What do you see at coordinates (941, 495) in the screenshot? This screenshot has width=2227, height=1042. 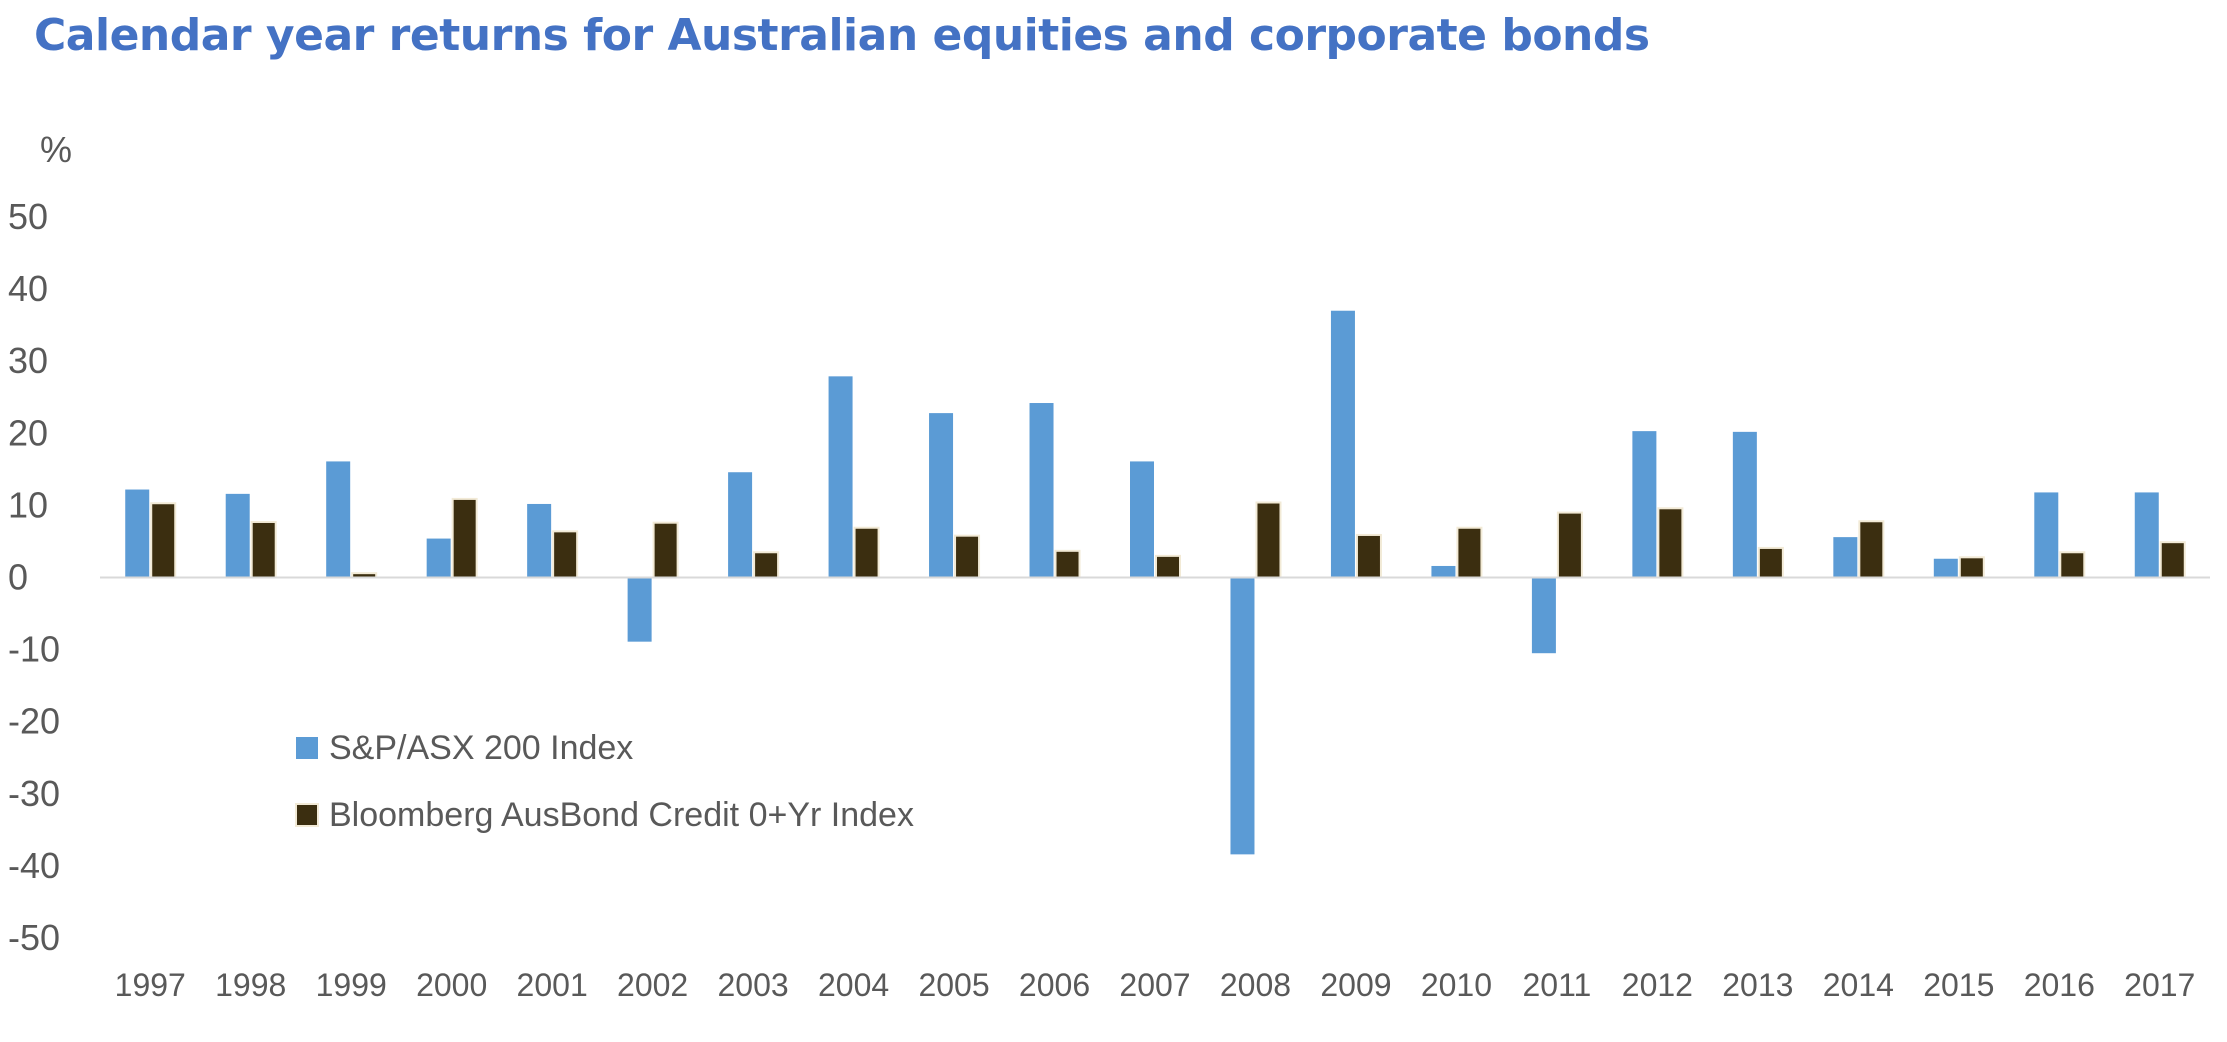 I see `bar-equities-2005` at bounding box center [941, 495].